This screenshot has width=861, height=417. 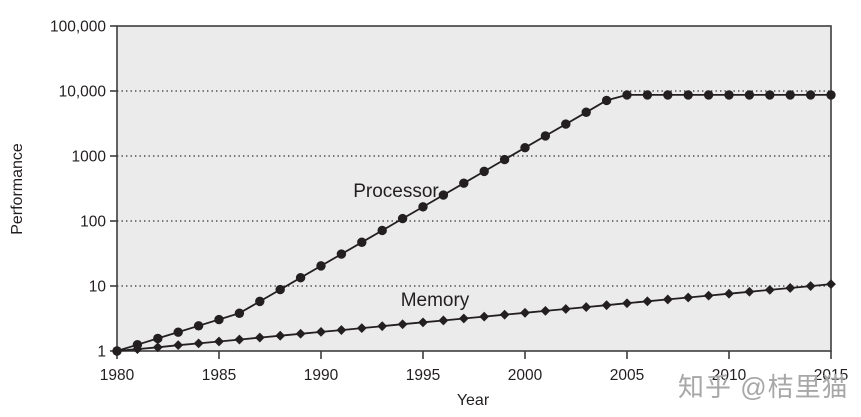 I want to click on x-tick-label: 1990, so click(x=321, y=375).